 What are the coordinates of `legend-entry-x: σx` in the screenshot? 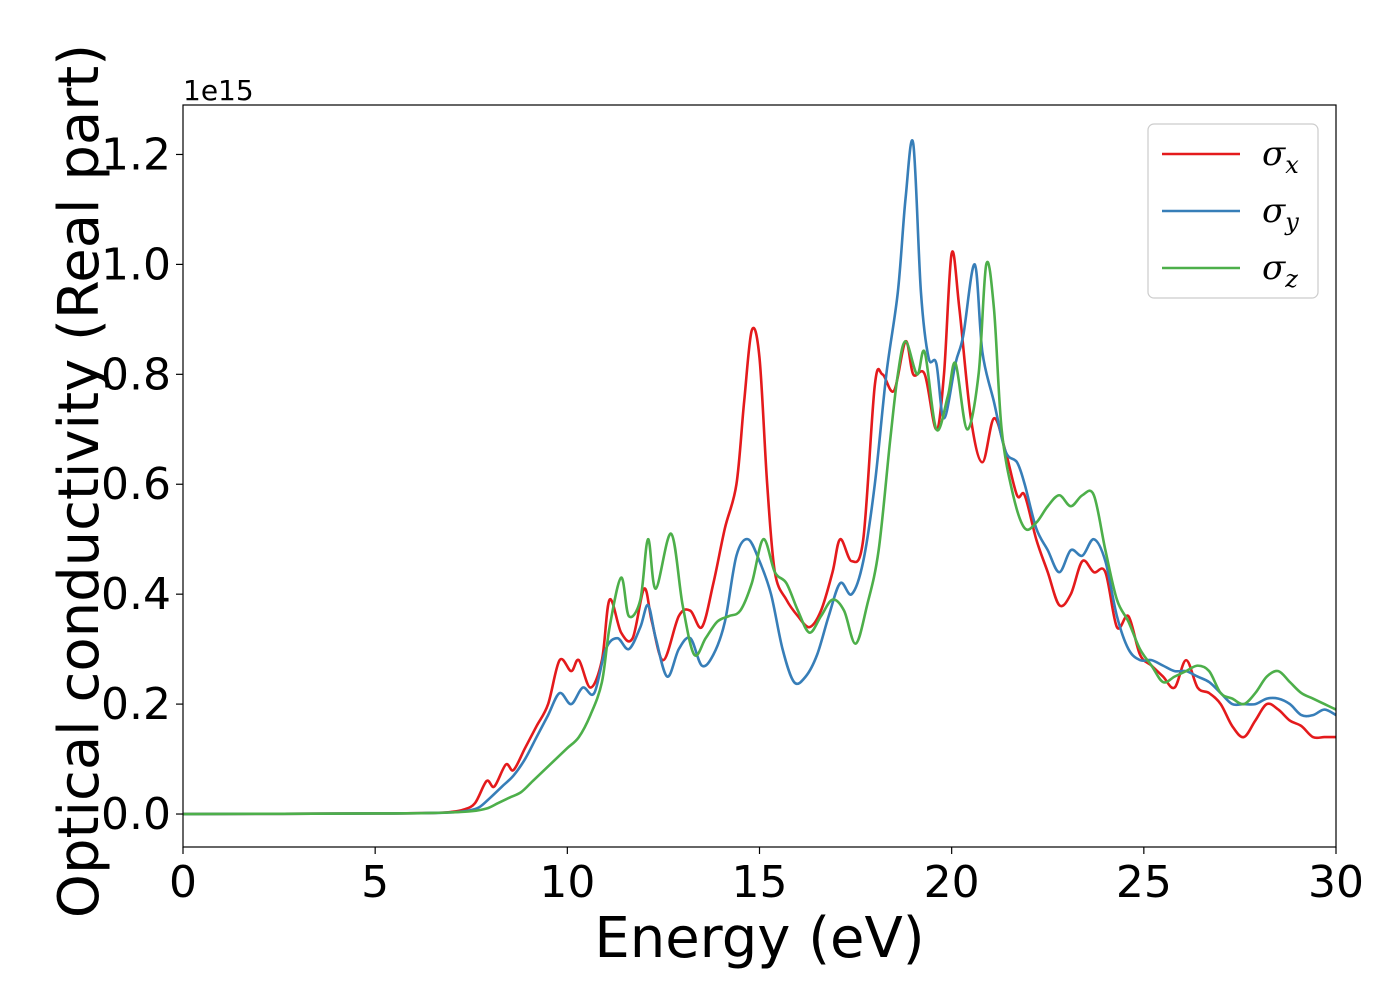 It's located at (1280, 156).